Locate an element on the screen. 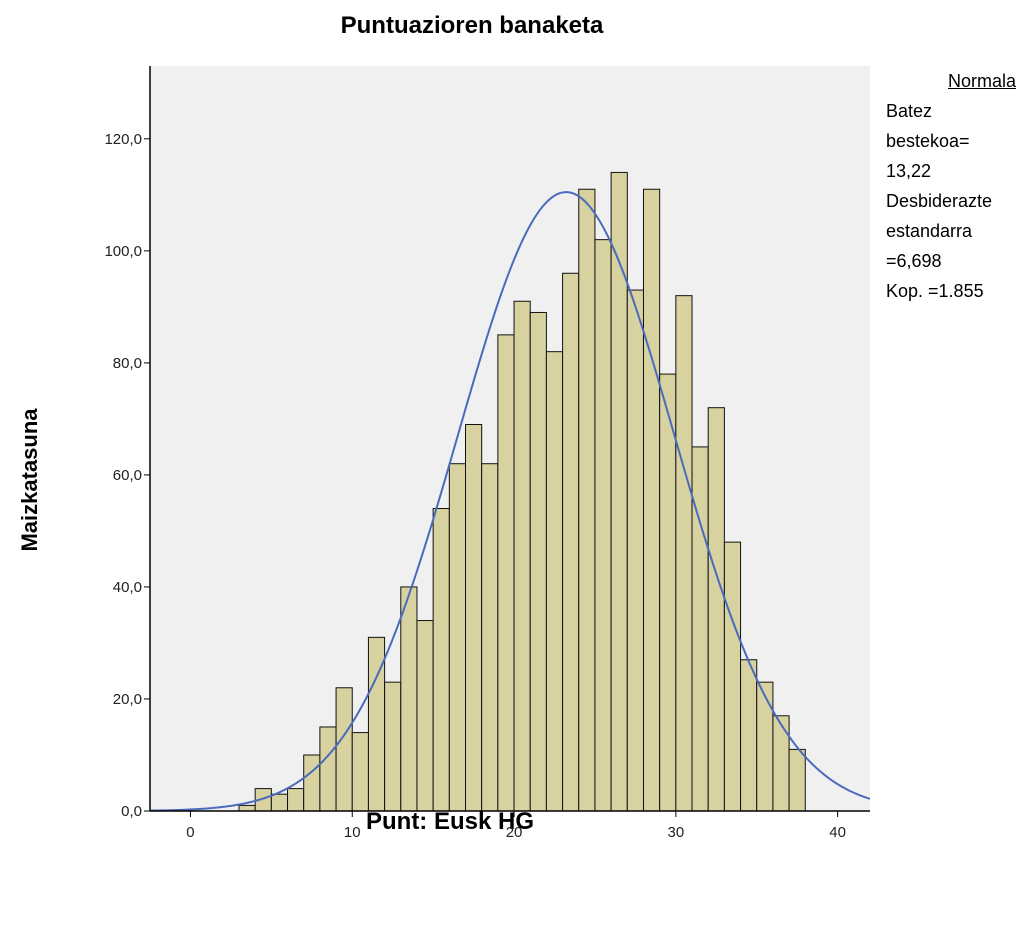  x-tick-label: 40 is located at coordinates (837, 832).